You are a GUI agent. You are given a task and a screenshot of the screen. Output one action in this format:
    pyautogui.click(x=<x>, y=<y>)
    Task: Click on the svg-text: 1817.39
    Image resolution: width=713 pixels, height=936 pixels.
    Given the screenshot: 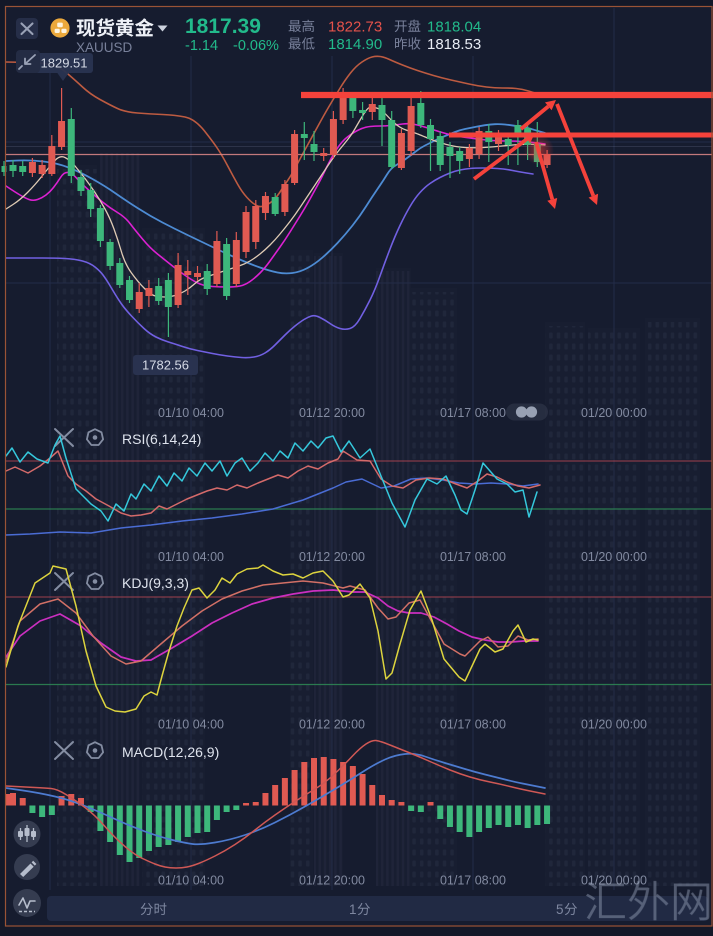 What is the action you would take?
    pyautogui.click(x=223, y=26)
    